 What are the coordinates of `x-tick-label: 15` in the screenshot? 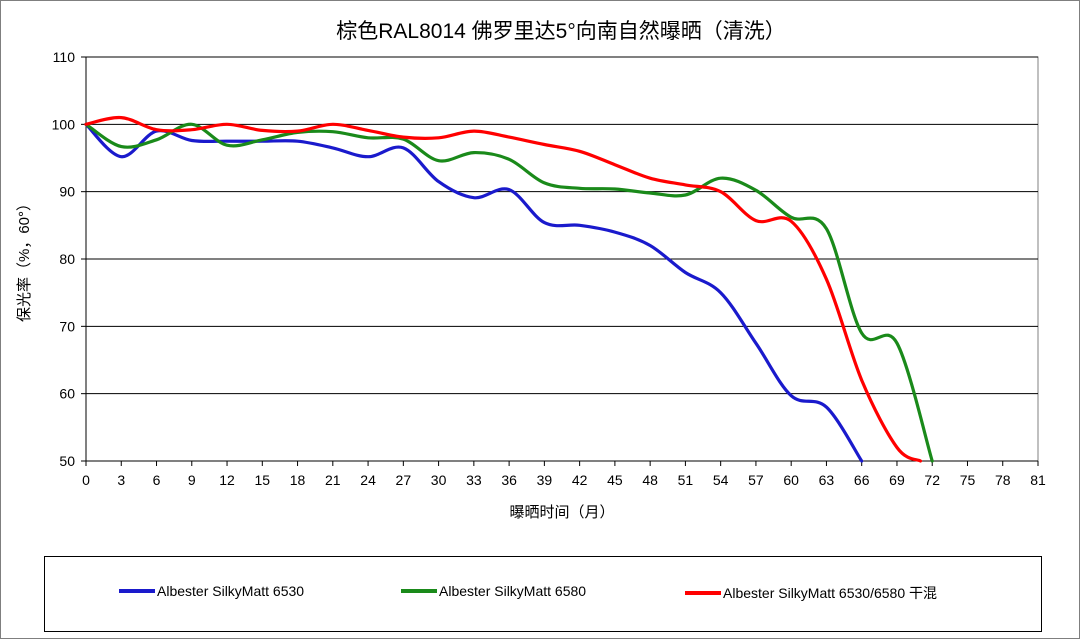 It's located at (263, 480).